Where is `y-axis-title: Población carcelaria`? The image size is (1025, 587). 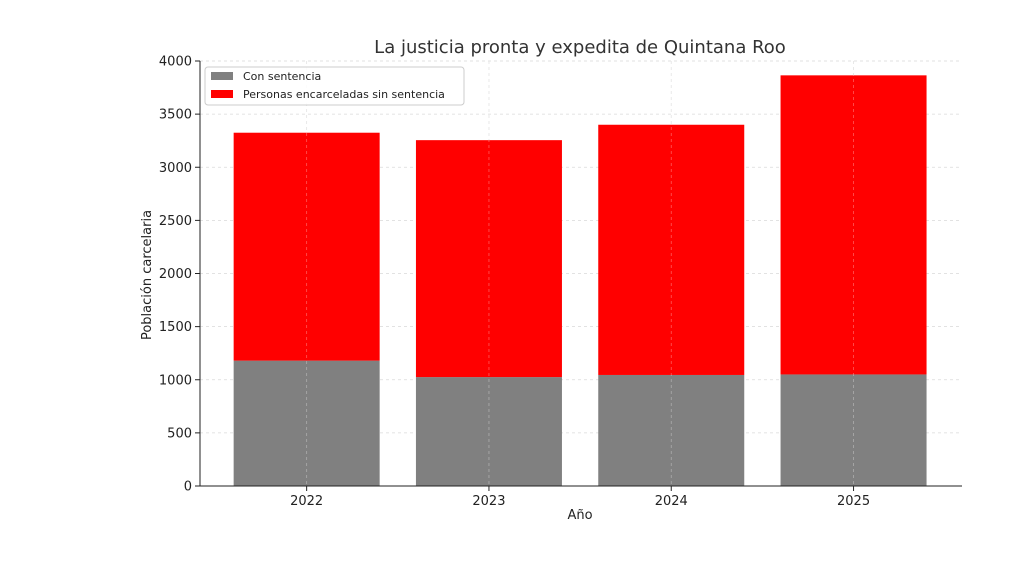 y-axis-title: Población carcelaria is located at coordinates (147, 275).